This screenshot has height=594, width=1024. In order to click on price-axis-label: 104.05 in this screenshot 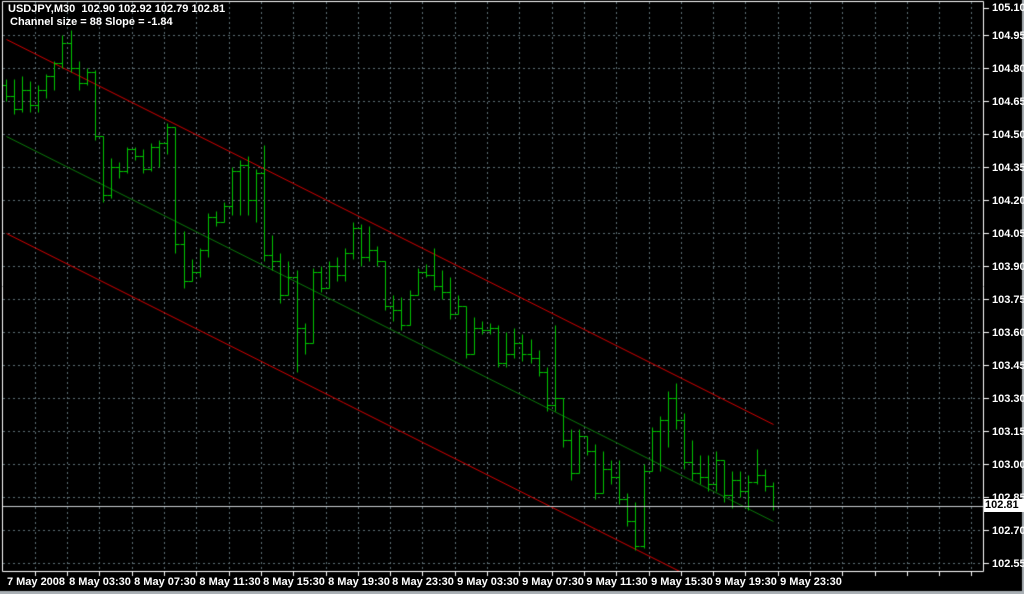, I will do `click(1008, 234)`.